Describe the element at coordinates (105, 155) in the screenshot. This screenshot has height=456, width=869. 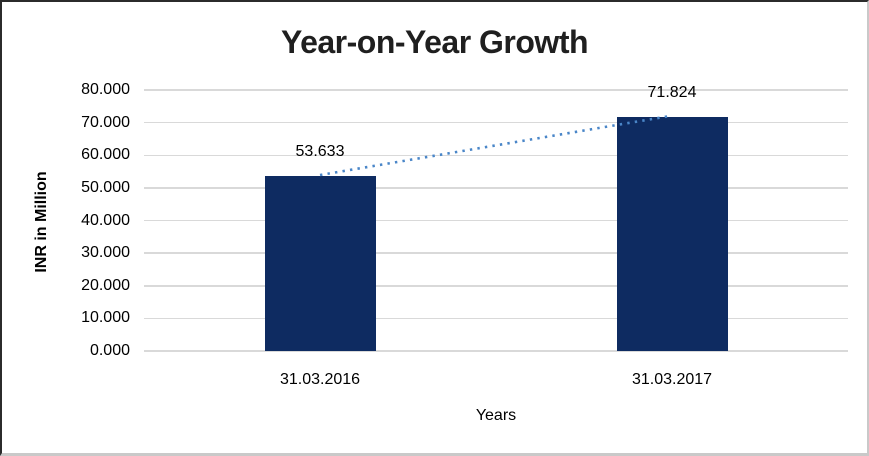
I see `y-tick-label: 60.000` at that location.